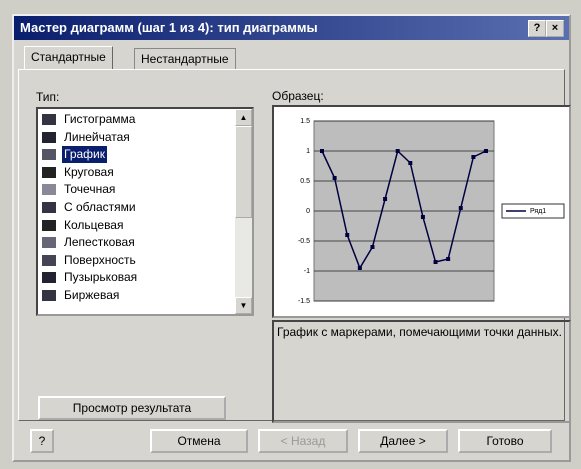 Image resolution: width=581 pixels, height=469 pixels. I want to click on preview-label: Образец:, so click(298, 96).